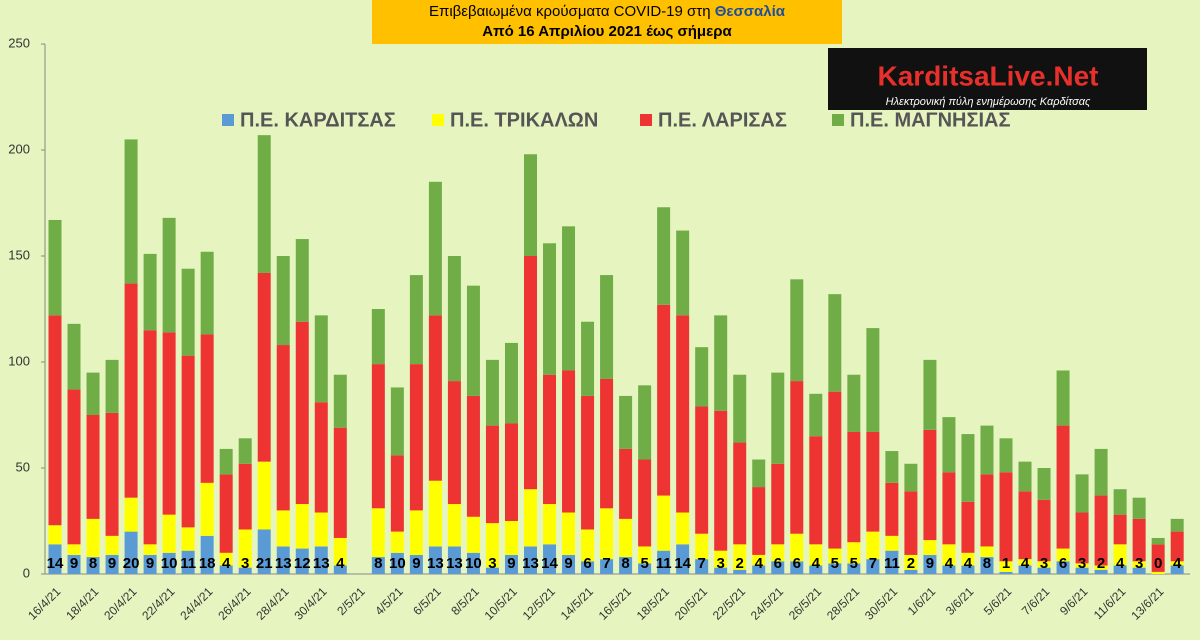 The image size is (1200, 640). Describe the element at coordinates (19, 148) in the screenshot. I see `y-tick-label: 200` at that location.